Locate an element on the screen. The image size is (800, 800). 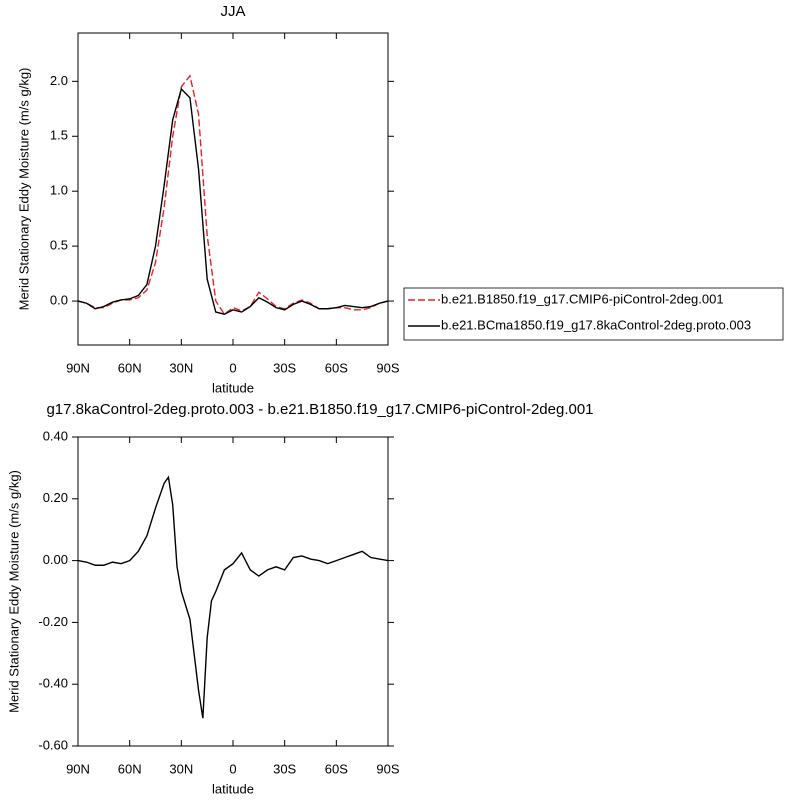
y-tick-label: 0.40 is located at coordinates (55, 435).